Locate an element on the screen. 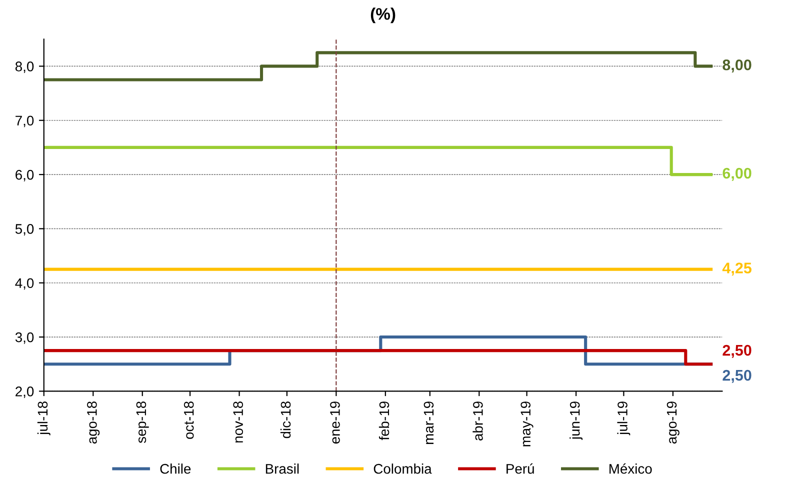 This screenshot has width=798, height=489. y-tick-label: 5,0 is located at coordinates (24, 230).